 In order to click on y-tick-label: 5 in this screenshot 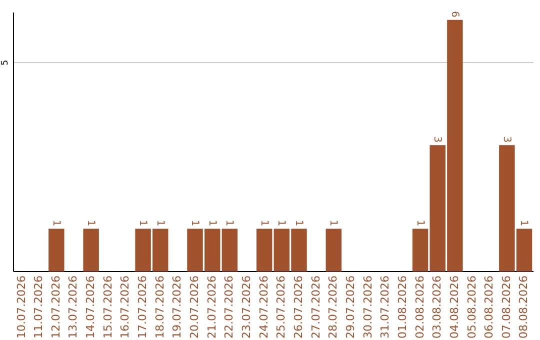, I will do `click(5, 63)`.